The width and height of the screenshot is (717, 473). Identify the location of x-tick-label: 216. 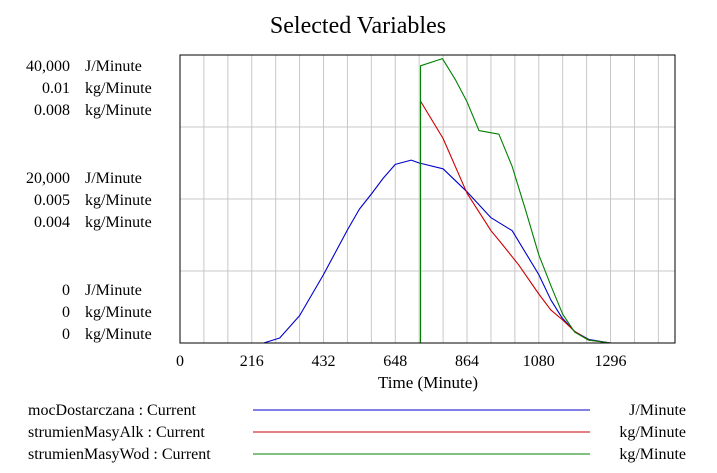
(252, 361).